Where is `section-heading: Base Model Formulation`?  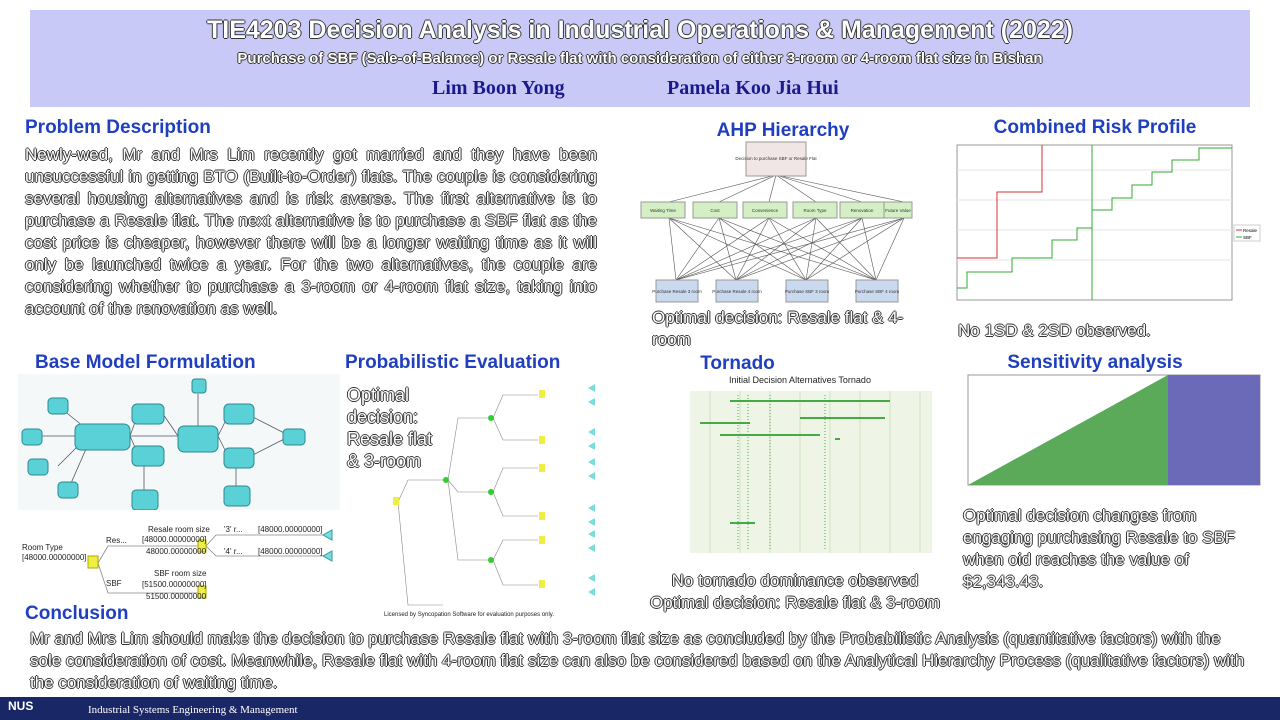
section-heading: Base Model Formulation is located at coordinates (145, 362).